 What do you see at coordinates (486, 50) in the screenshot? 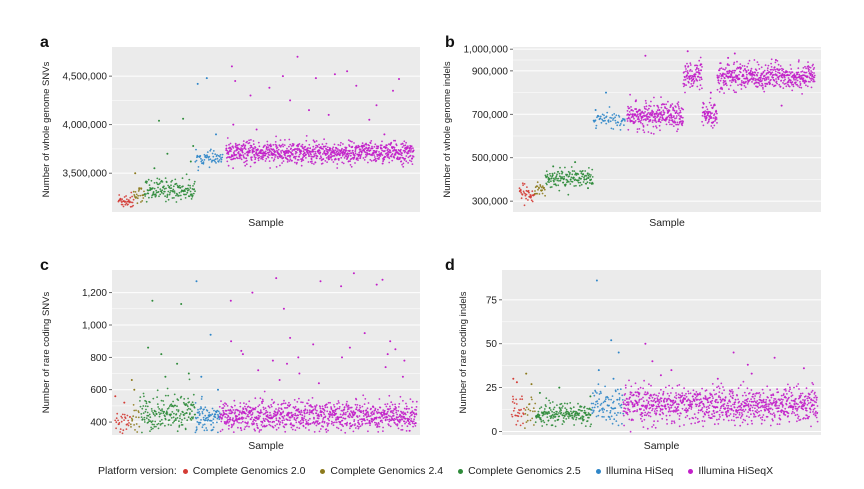
I see `y-tick-label: 1,000,000` at bounding box center [486, 50].